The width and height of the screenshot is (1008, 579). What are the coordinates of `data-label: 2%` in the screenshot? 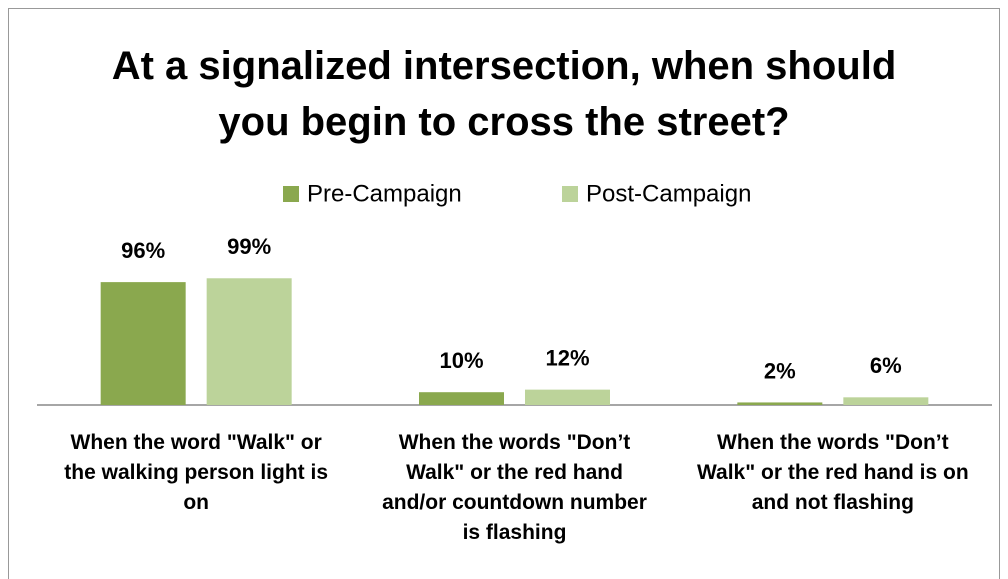 It's located at (780, 370).